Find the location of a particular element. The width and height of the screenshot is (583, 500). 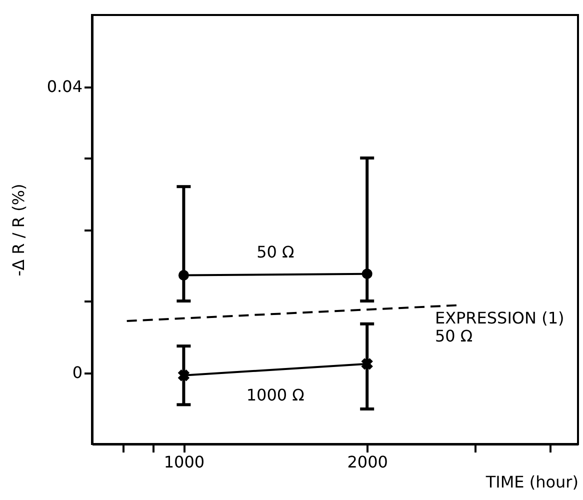

series-label: 1000 Ω is located at coordinates (275, 395).